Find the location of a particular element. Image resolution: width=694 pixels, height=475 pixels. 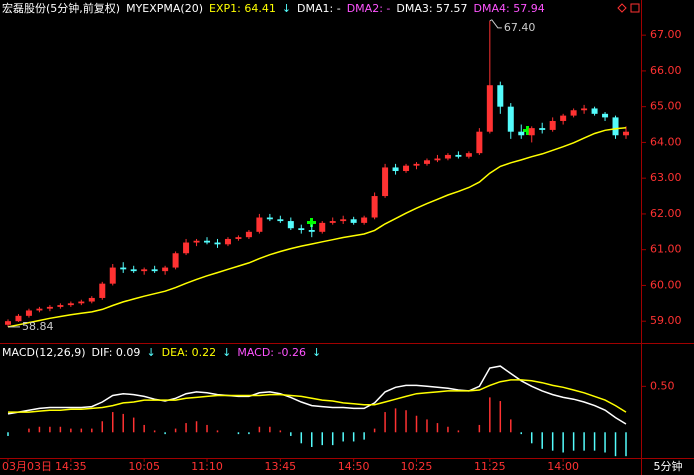

header-item: DMA4: 57.94 is located at coordinates (509, 8).